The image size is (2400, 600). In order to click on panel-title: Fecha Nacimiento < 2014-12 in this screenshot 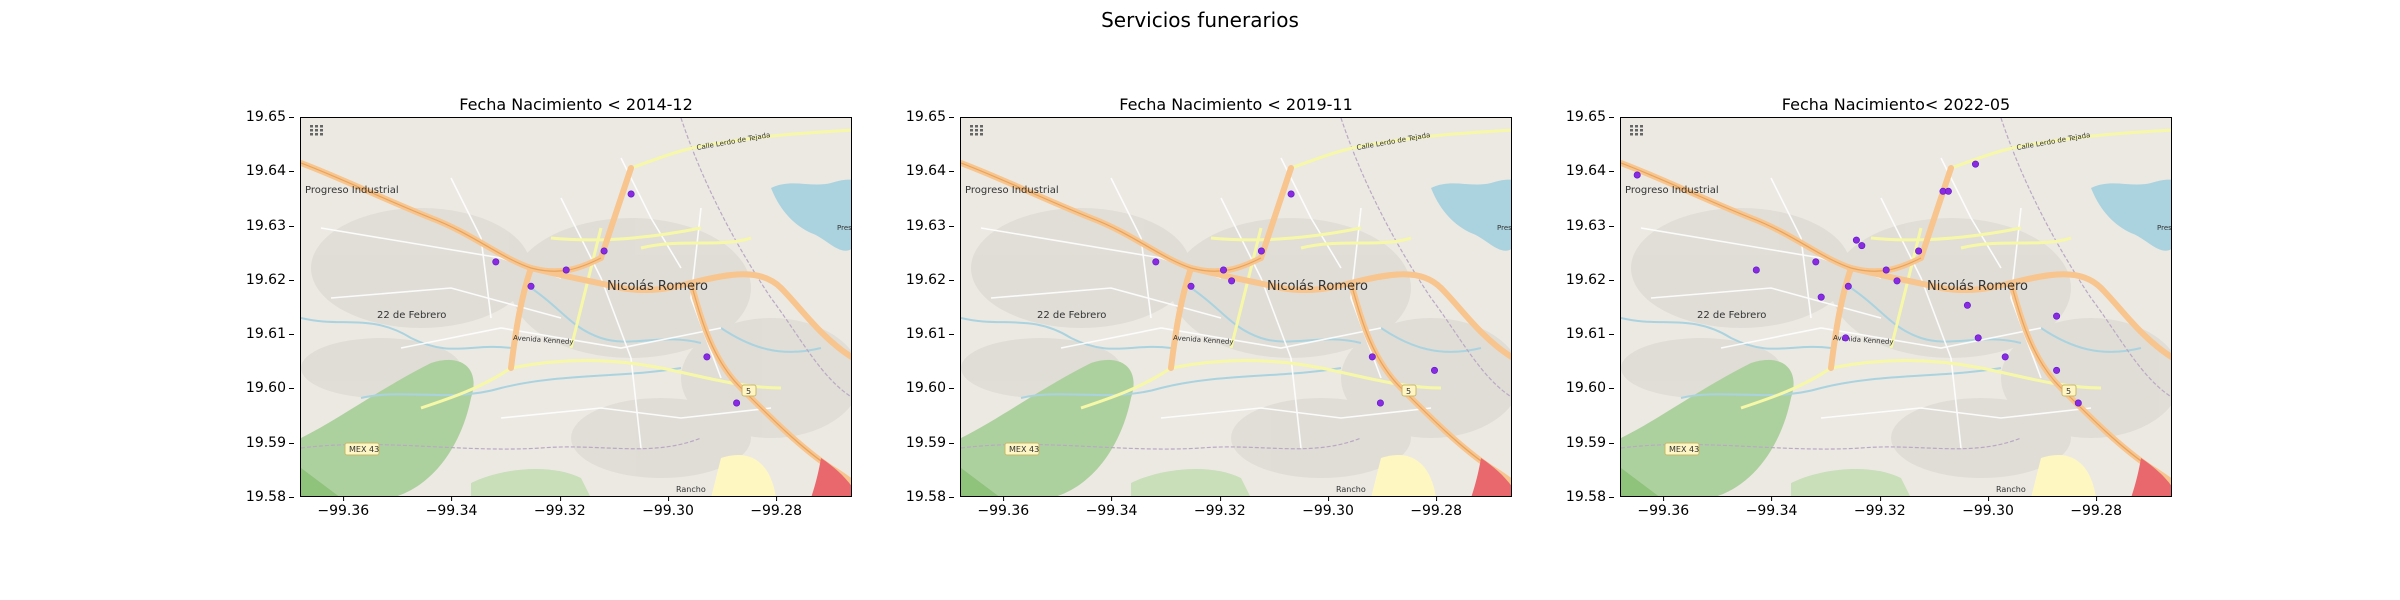, I will do `click(576, 104)`.